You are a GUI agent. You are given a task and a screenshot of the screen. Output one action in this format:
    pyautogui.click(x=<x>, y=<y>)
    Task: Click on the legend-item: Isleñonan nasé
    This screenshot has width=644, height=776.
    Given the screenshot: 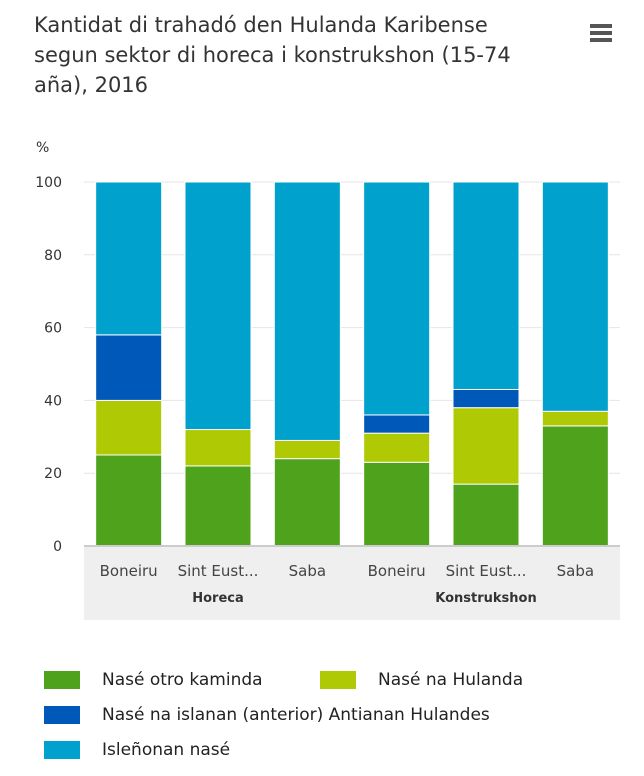 What is the action you would take?
    pyautogui.click(x=137, y=750)
    